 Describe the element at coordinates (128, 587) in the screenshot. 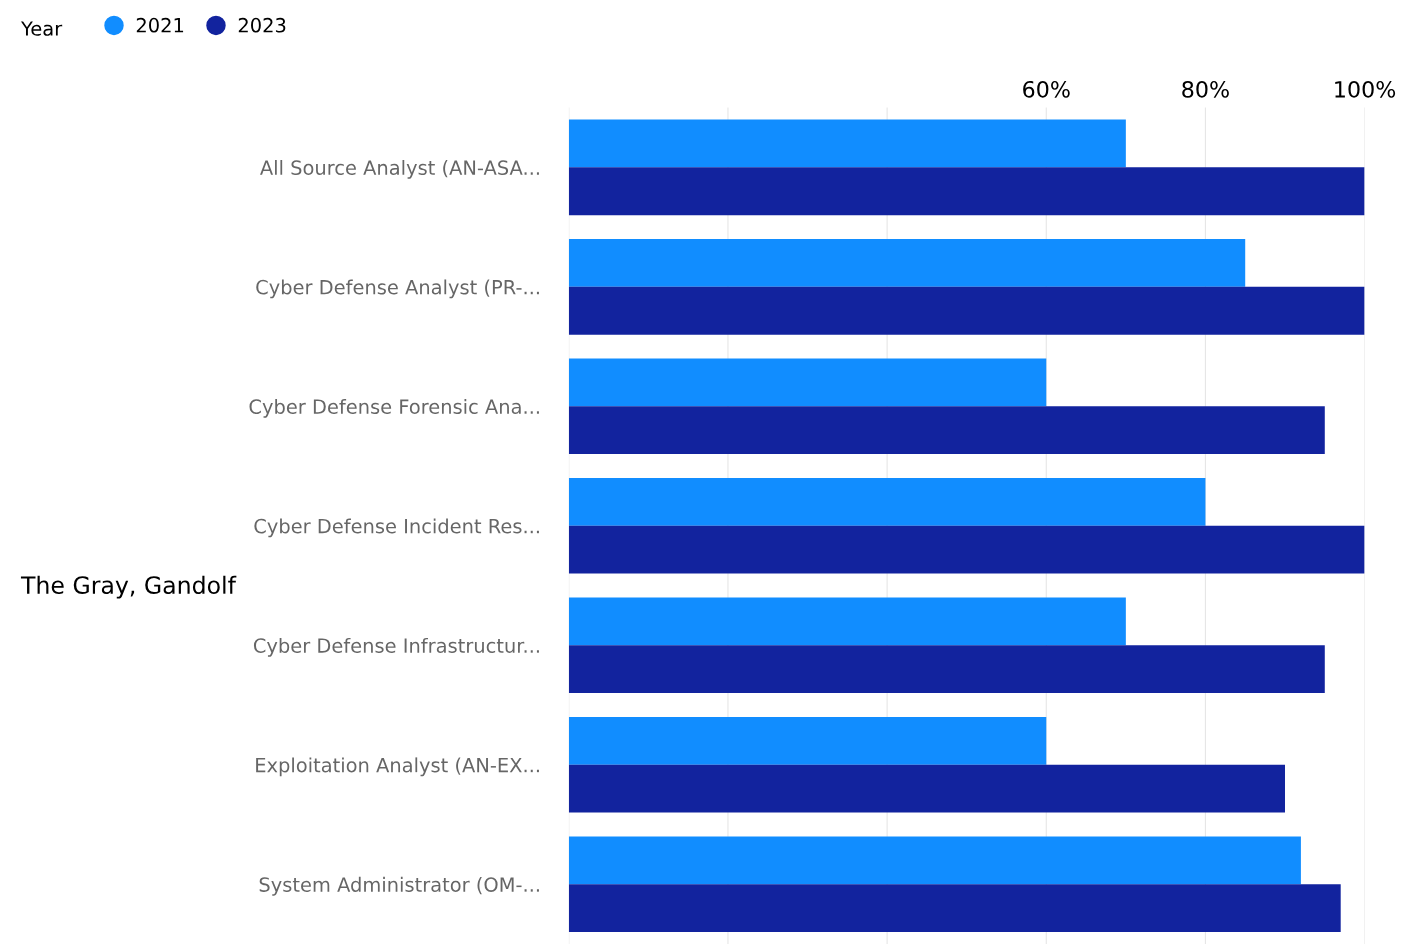

I see `text: The Gray, Gandolf` at that location.